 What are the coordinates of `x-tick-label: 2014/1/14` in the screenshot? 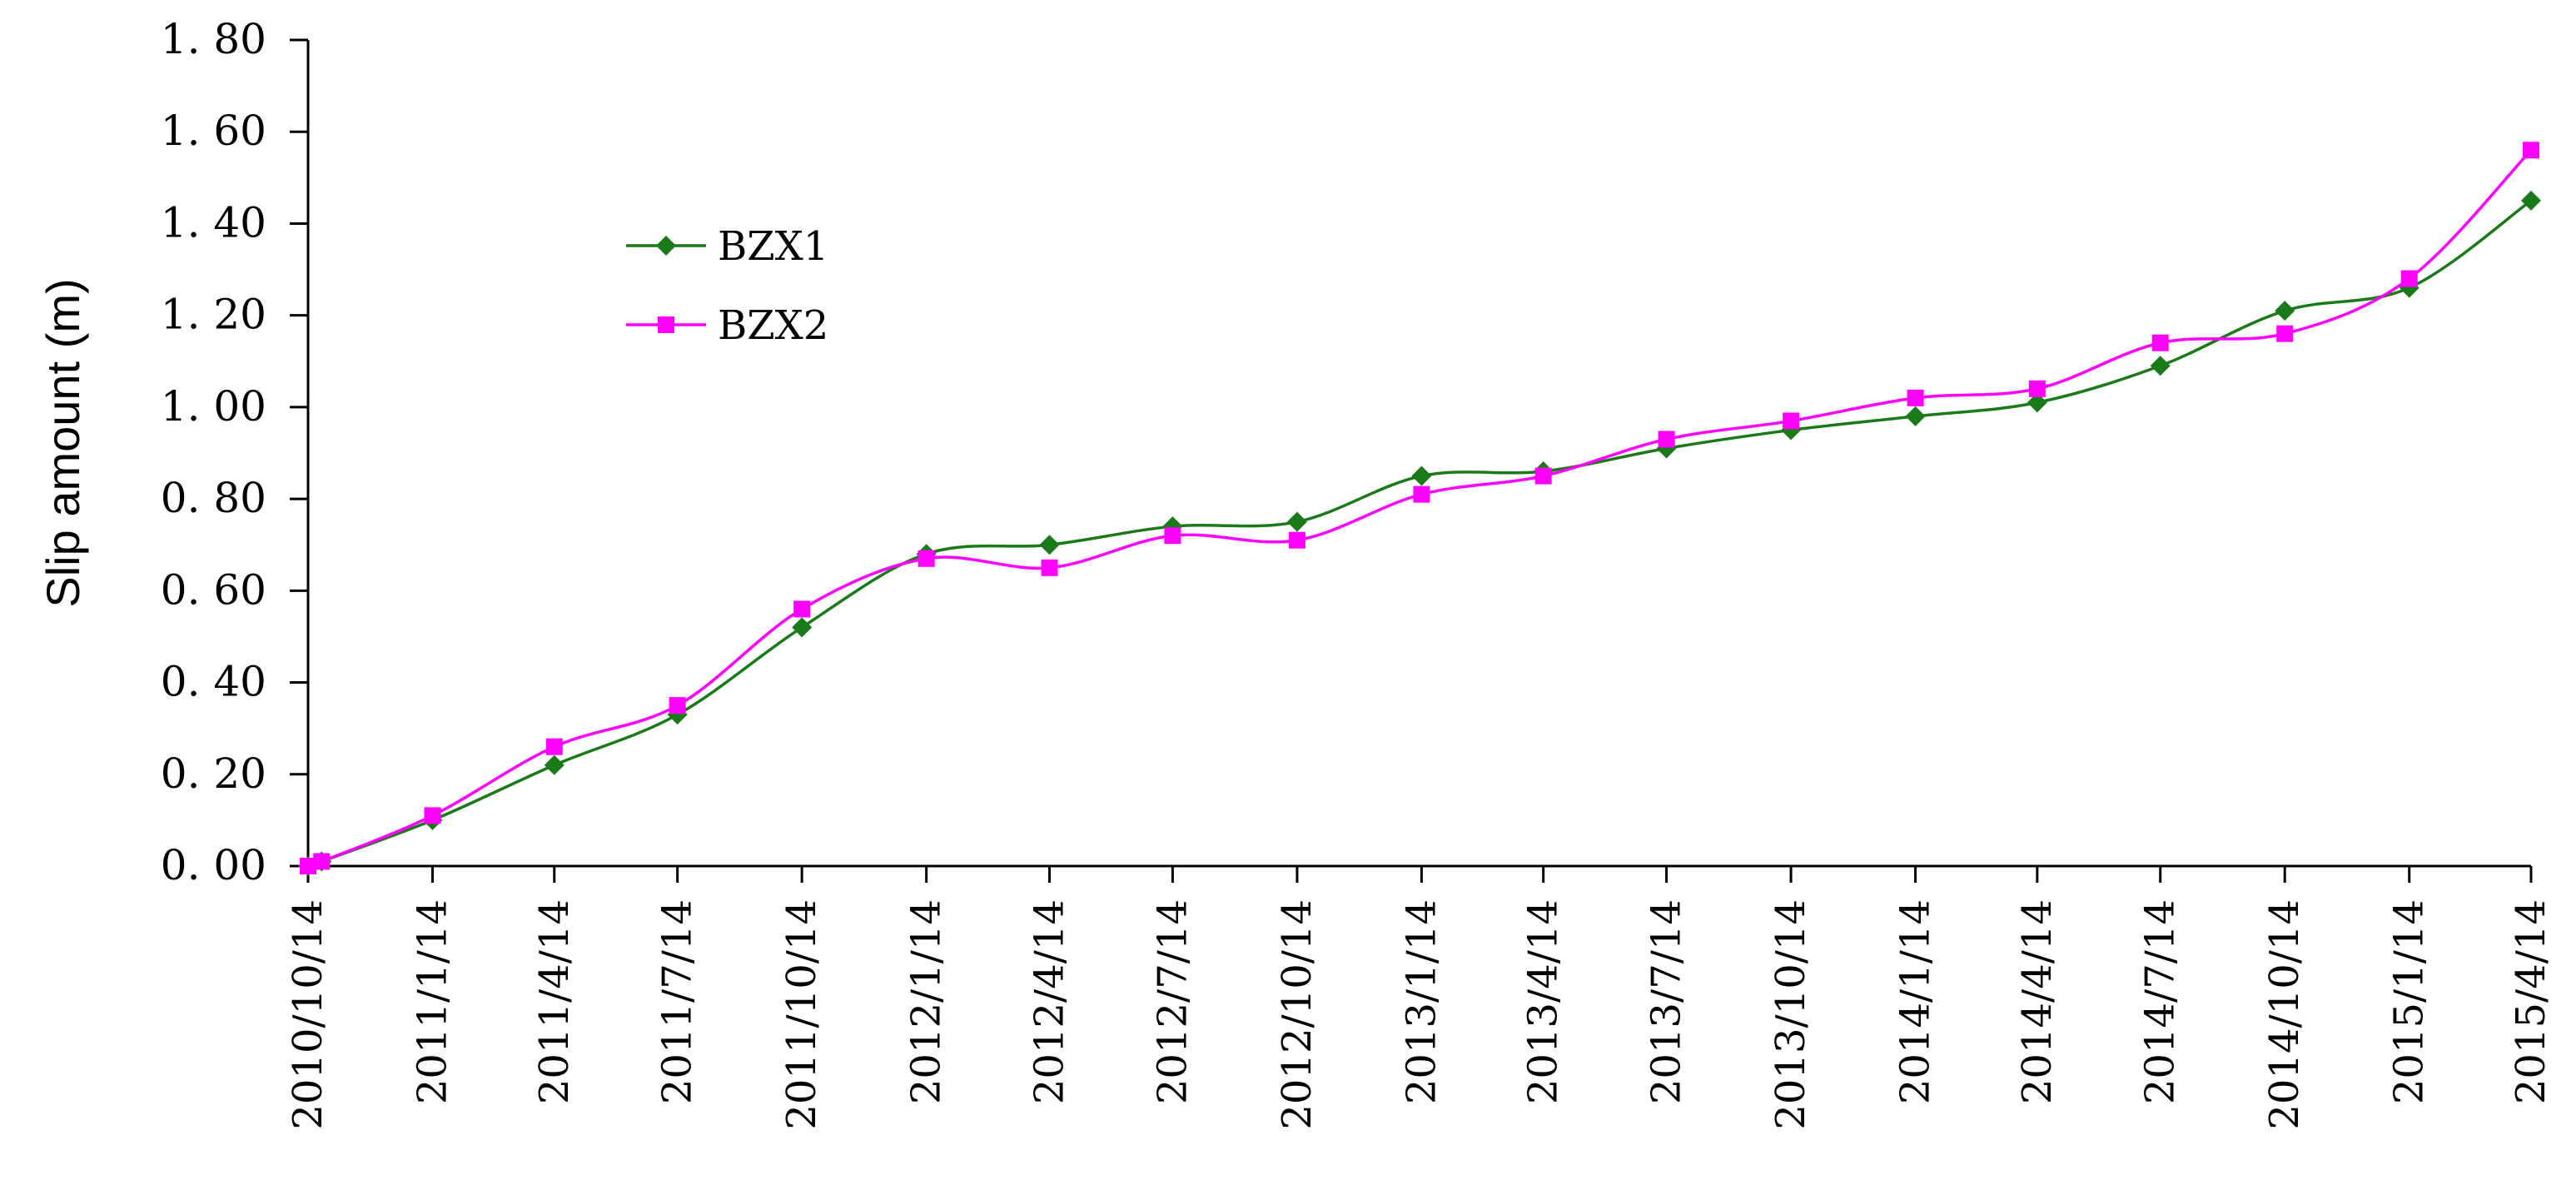 It's located at (1915, 1001).